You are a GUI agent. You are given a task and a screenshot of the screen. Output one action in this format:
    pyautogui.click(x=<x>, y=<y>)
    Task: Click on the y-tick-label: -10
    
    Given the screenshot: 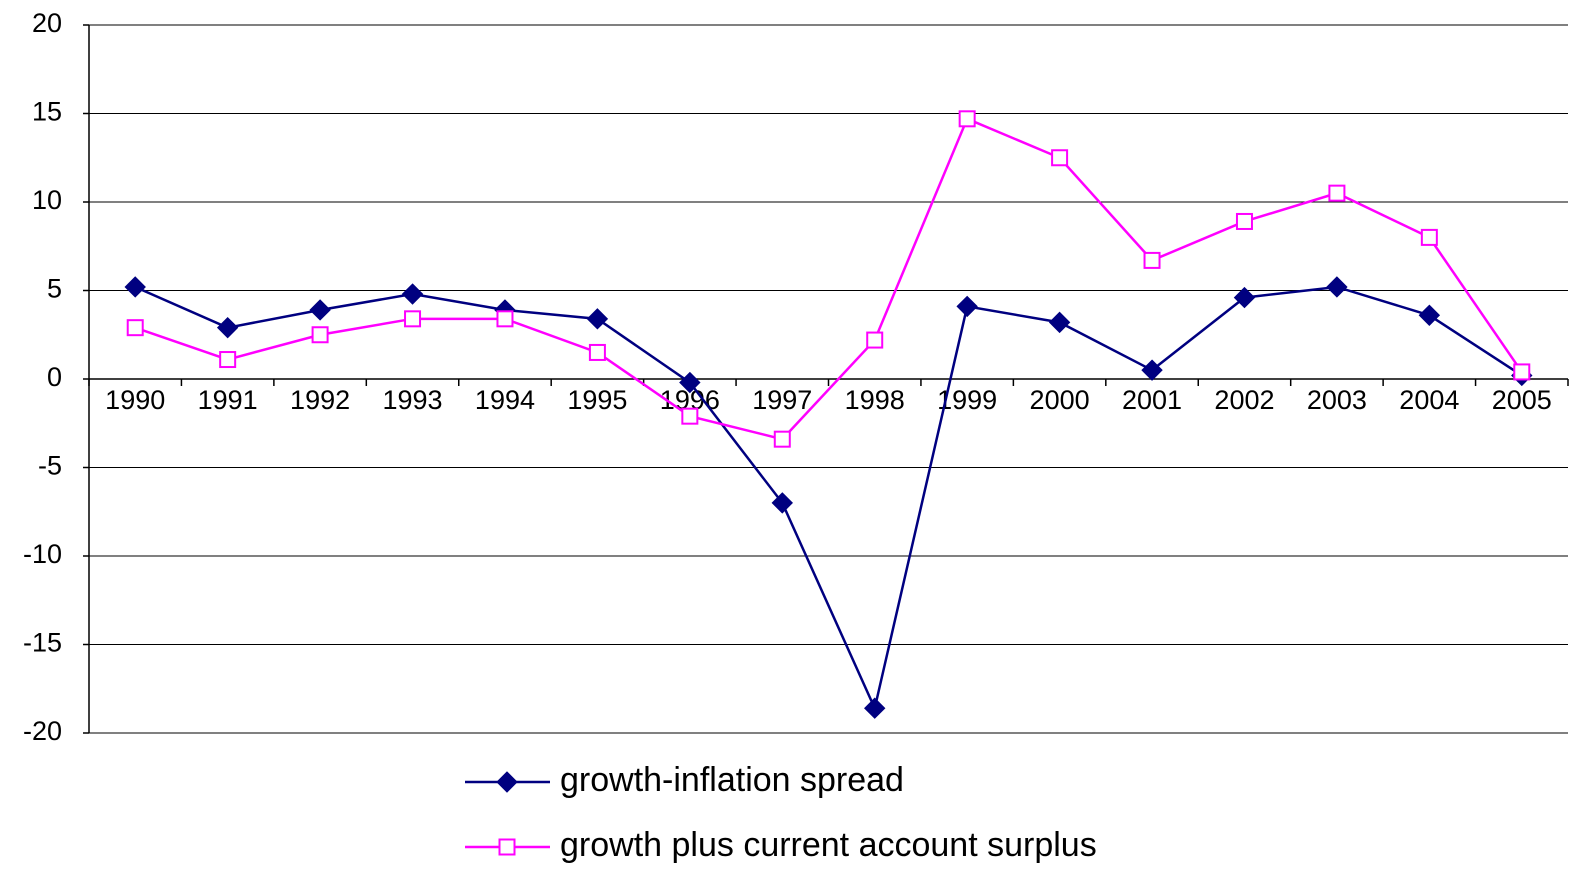 What is the action you would take?
    pyautogui.click(x=42, y=554)
    